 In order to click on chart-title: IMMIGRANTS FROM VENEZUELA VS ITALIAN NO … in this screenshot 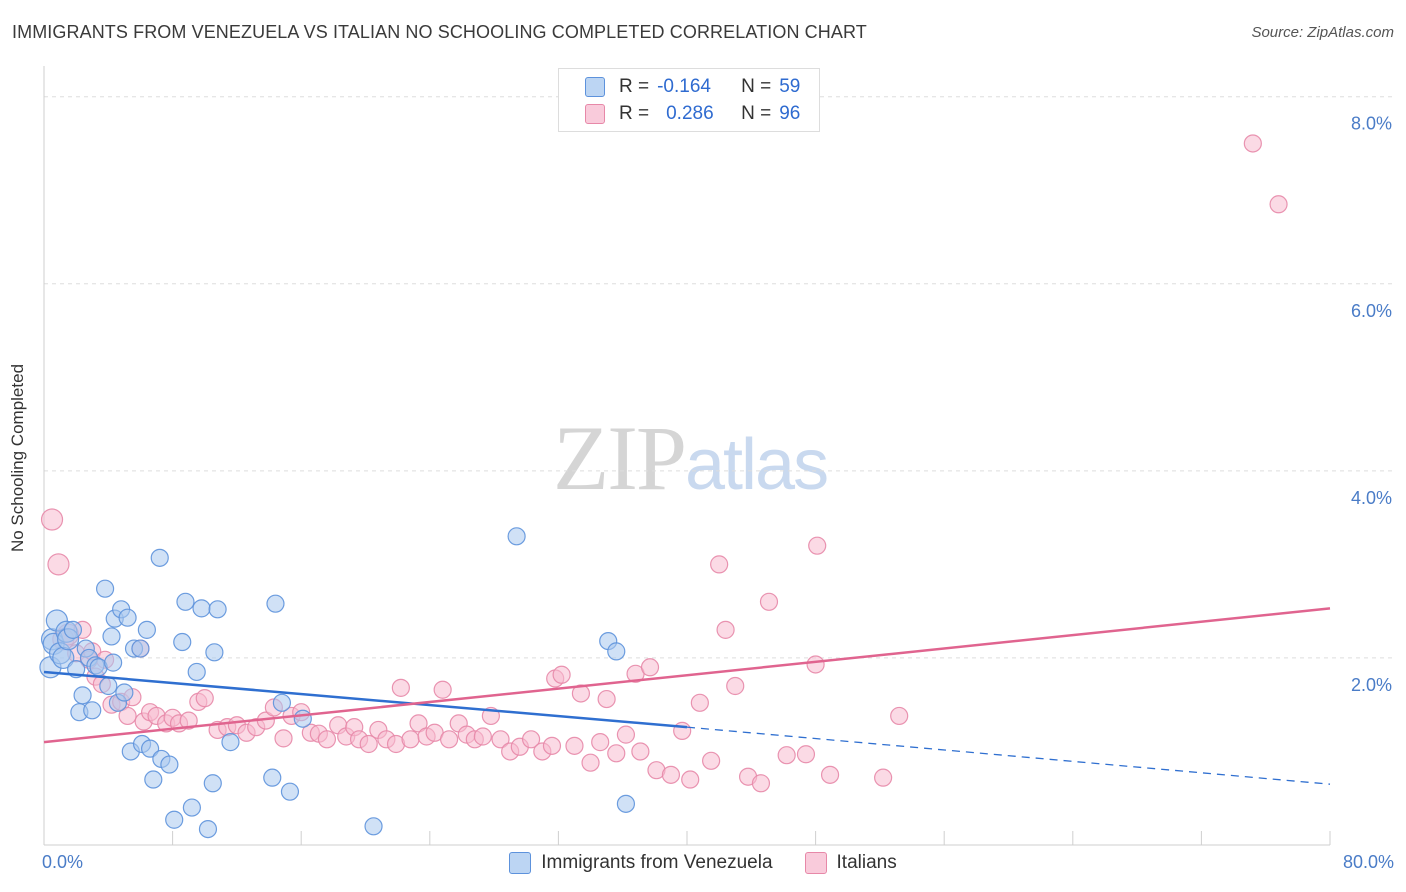, I will do `click(439, 32)`.